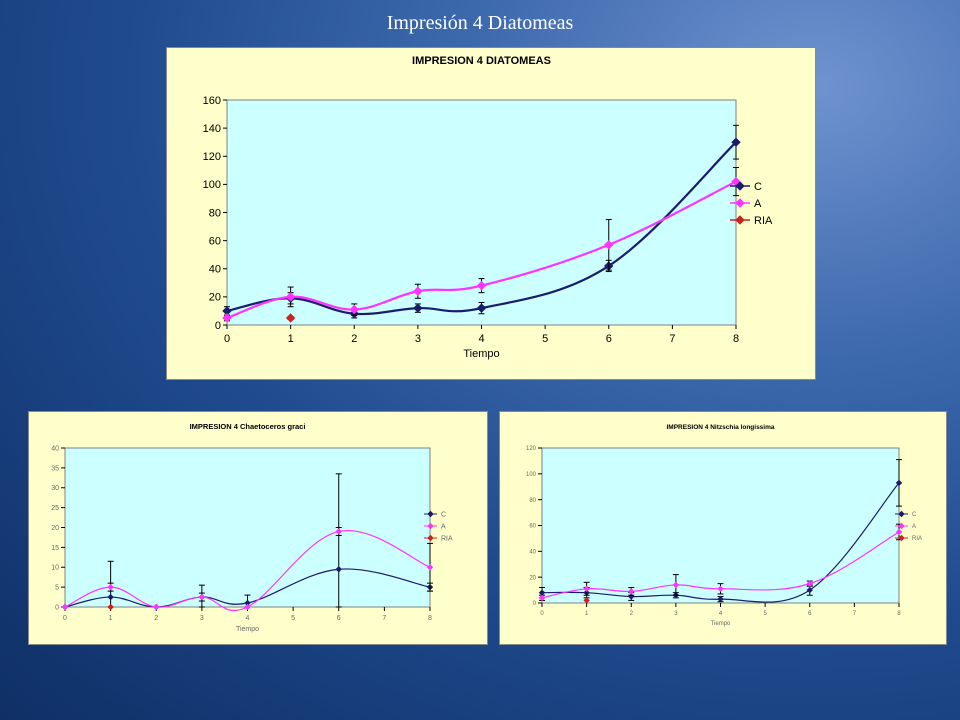  What do you see at coordinates (481, 61) in the screenshot?
I see `chart-title: IMPRESION 4 DIATOMEAS` at bounding box center [481, 61].